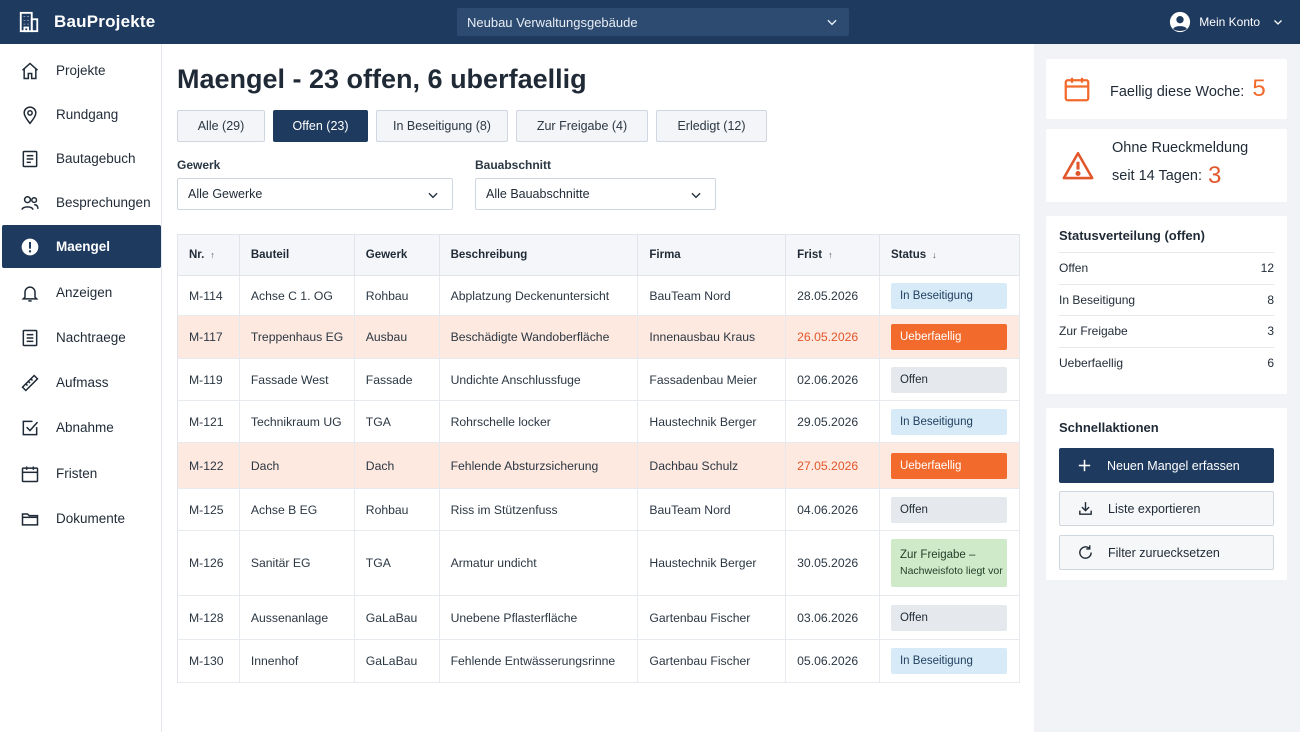 This screenshot has height=732, width=1300. I want to click on alert-circle-icon, so click(30, 246).